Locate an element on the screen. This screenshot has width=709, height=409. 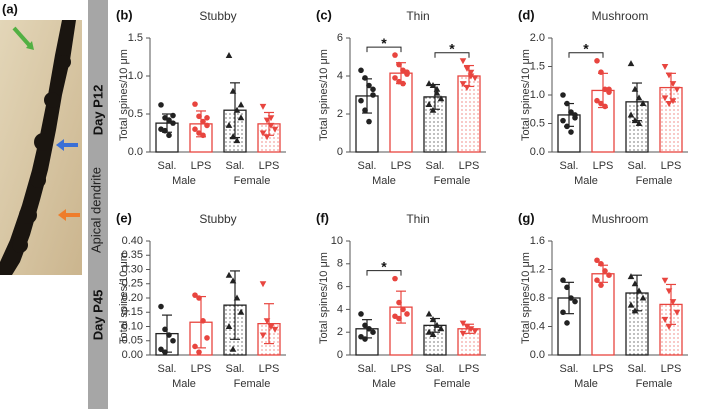
row-label: Day P45 is located at coordinates (97, 315).